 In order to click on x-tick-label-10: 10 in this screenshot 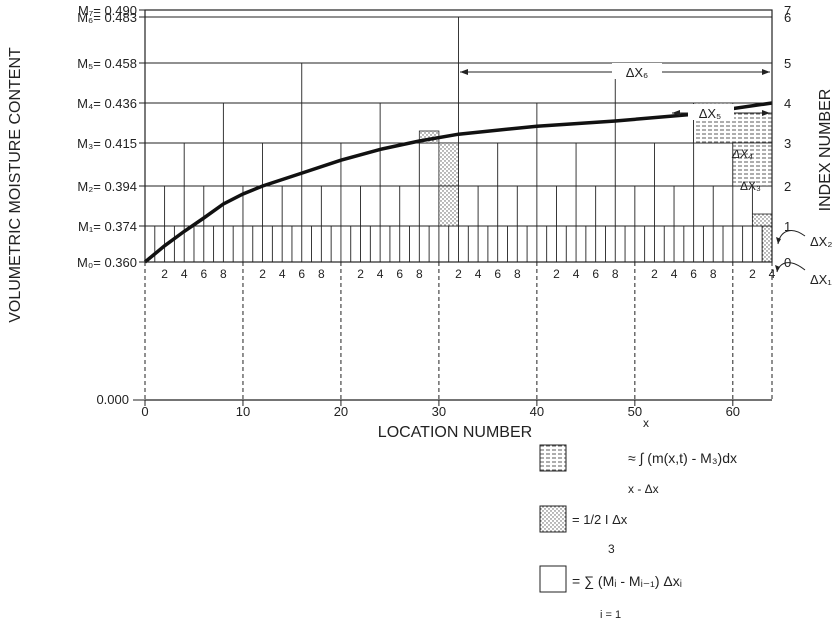, I will do `click(243, 411)`.